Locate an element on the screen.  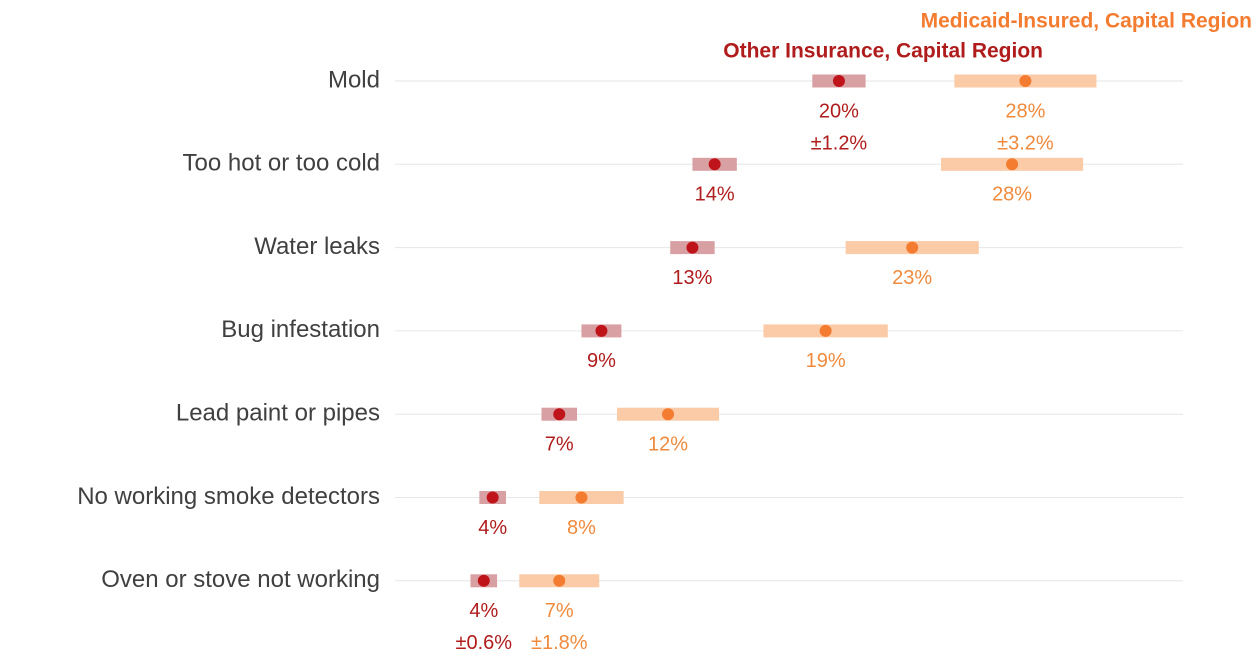
value-label: 8% is located at coordinates (581, 528).